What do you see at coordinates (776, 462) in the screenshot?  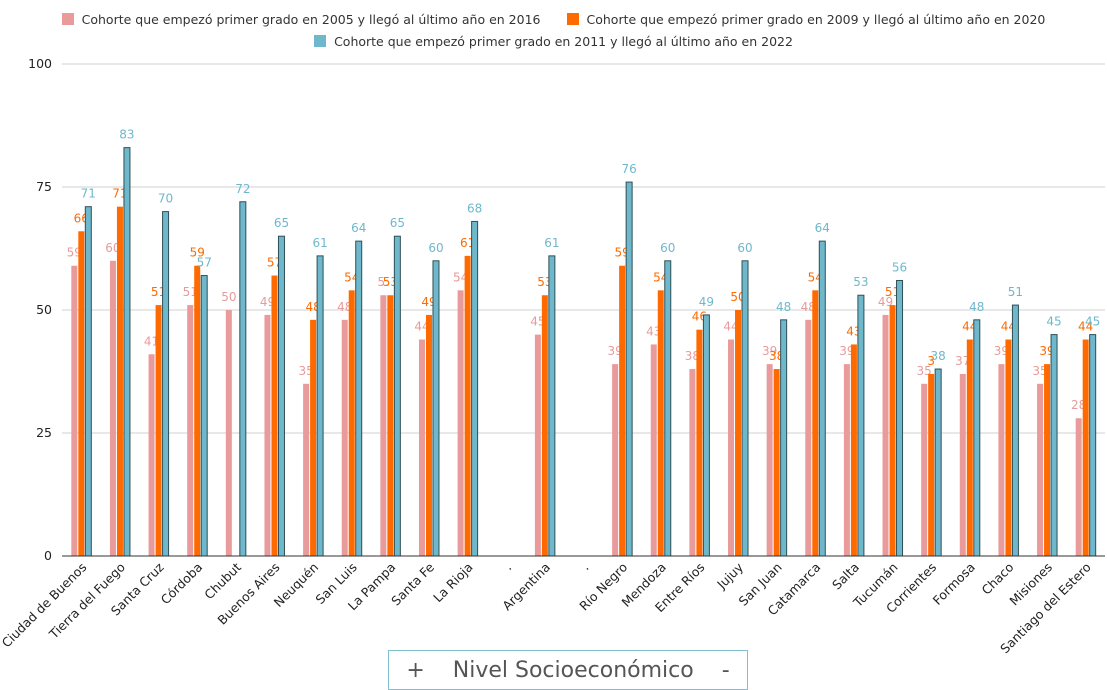 I see `bar-2020-san-juan` at bounding box center [776, 462].